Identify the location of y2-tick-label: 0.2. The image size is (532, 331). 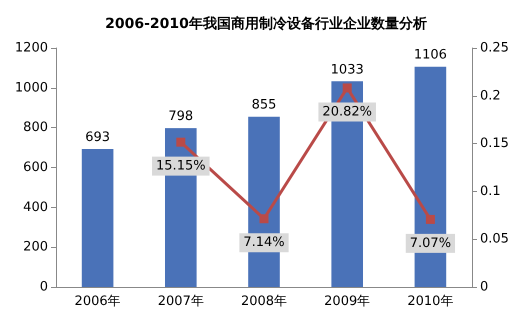
(490, 96).